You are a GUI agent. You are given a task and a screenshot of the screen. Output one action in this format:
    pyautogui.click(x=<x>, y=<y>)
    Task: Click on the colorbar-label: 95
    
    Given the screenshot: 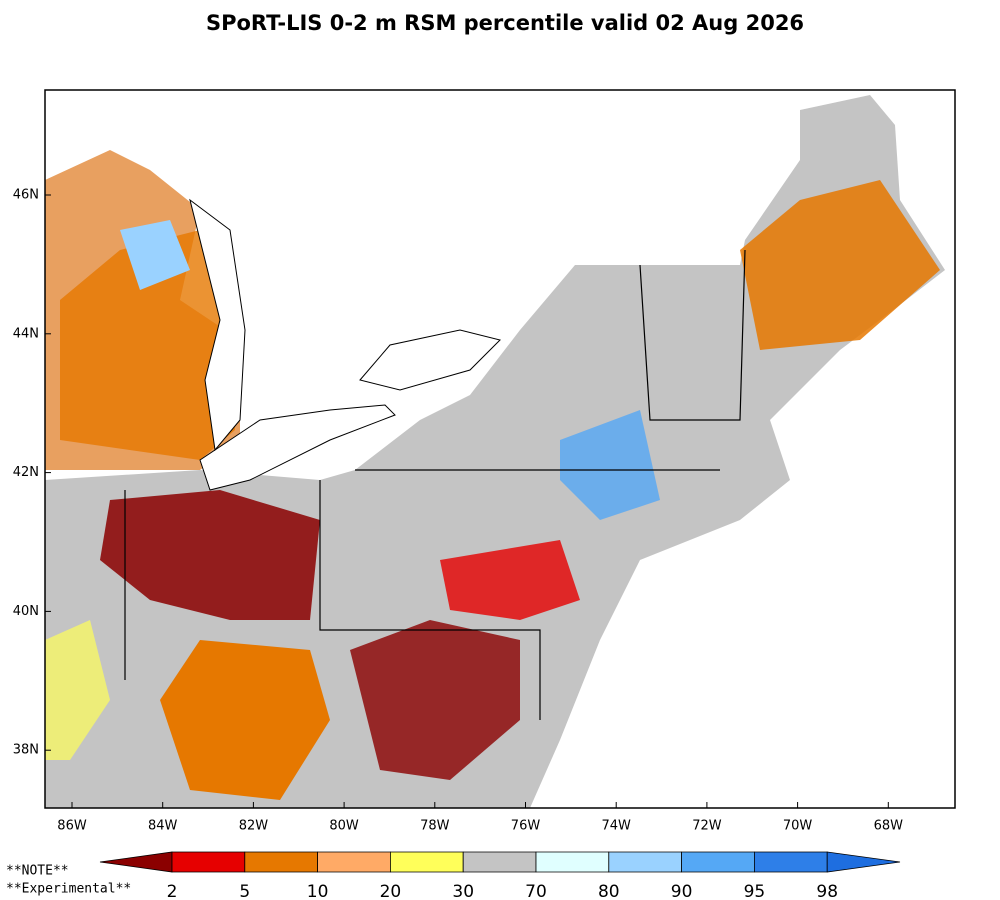 What is the action you would take?
    pyautogui.click(x=755, y=891)
    